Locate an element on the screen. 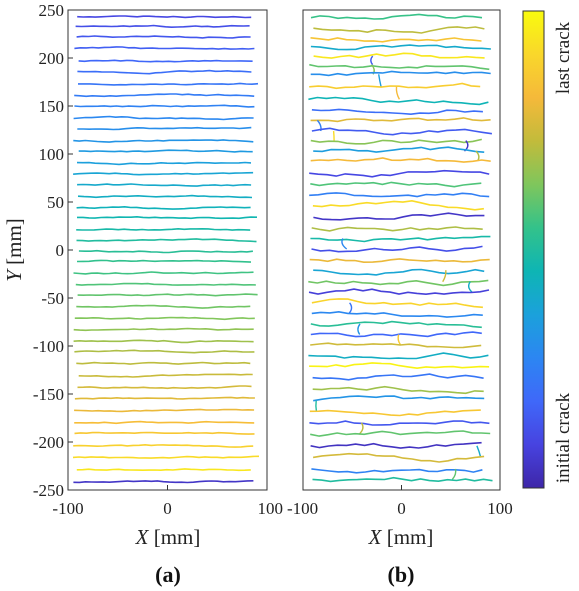 The height and width of the screenshot is (591, 579). y-tick-label: 0 is located at coordinates (60, 250).